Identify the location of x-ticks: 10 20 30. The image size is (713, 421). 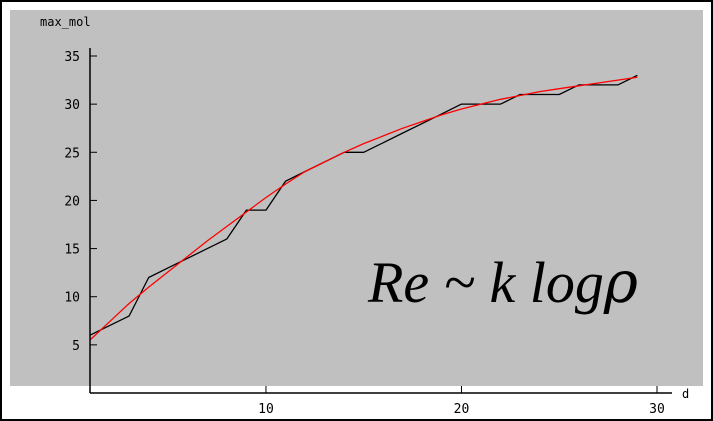
(461, 401).